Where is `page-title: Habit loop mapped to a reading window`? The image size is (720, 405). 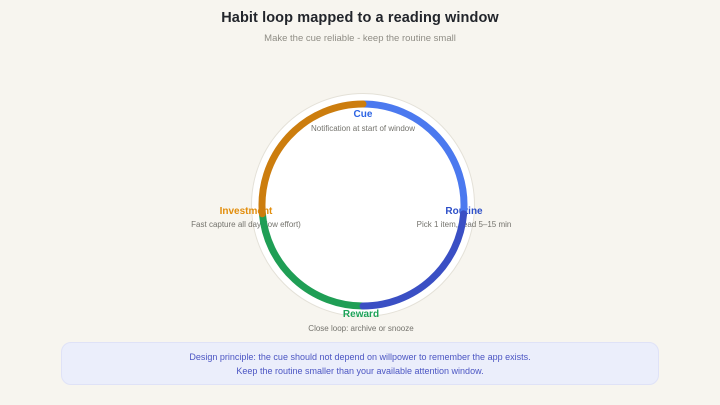 page-title: Habit loop mapped to a reading window is located at coordinates (360, 18).